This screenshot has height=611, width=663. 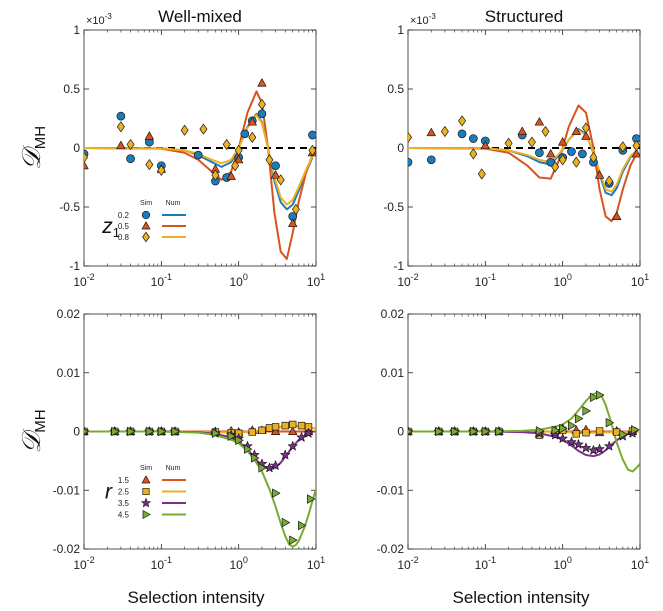 What do you see at coordinates (400, 148) in the screenshot?
I see `y-tick-label: 0` at bounding box center [400, 148].